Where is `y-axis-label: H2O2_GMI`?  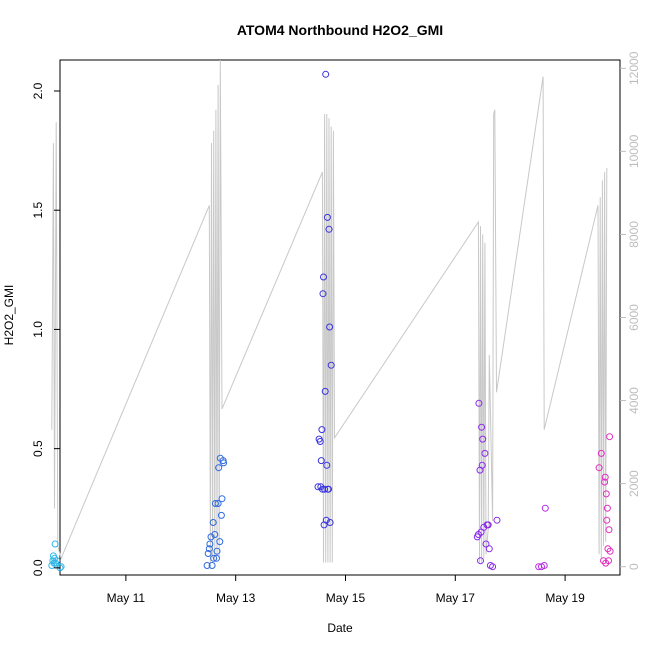 y-axis-label: H2O2_GMI is located at coordinates (9, 315).